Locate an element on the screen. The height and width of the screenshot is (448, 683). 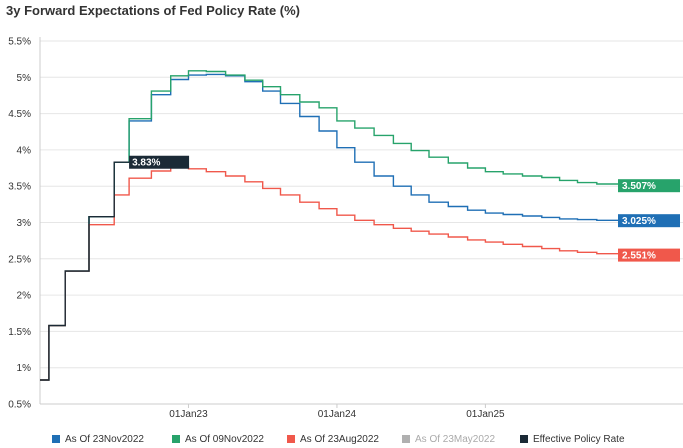
legend-item-as-of-09nov2022: As Of 09Nov2022 is located at coordinates (218, 439).